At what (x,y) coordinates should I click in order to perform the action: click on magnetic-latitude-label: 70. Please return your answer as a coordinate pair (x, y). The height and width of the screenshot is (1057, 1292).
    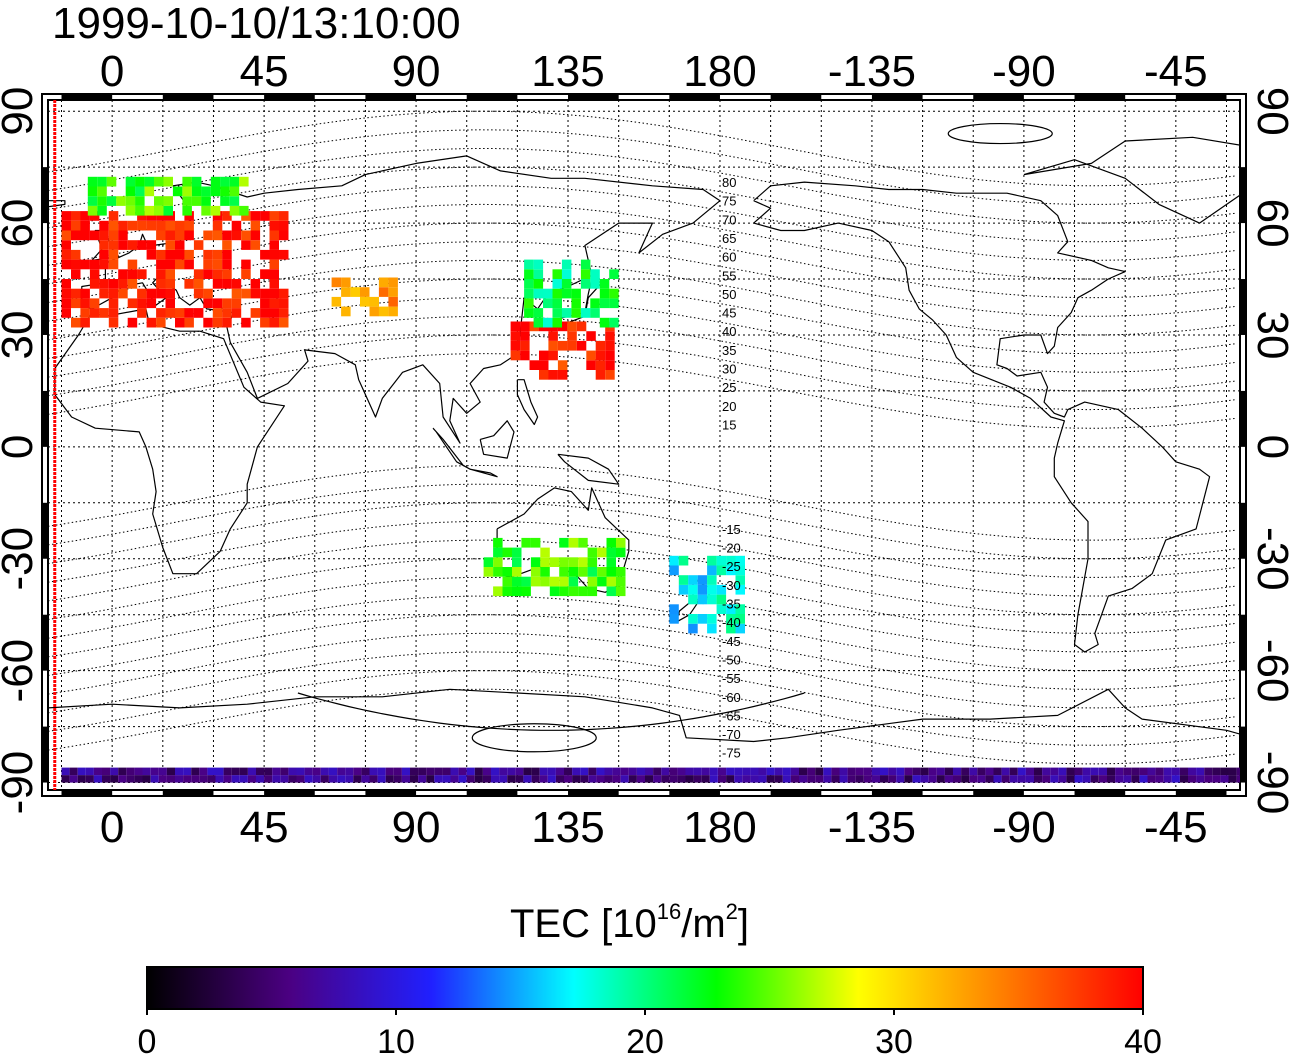
    Looking at the image, I should click on (729, 219).